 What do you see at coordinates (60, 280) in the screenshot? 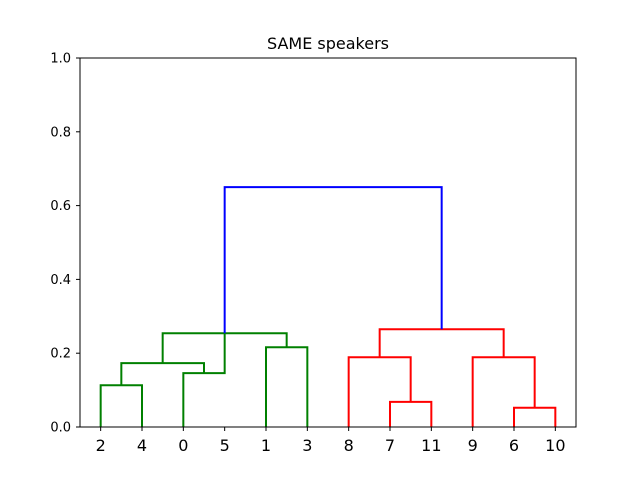
I see `y-tick-label: 0.4` at bounding box center [60, 280].